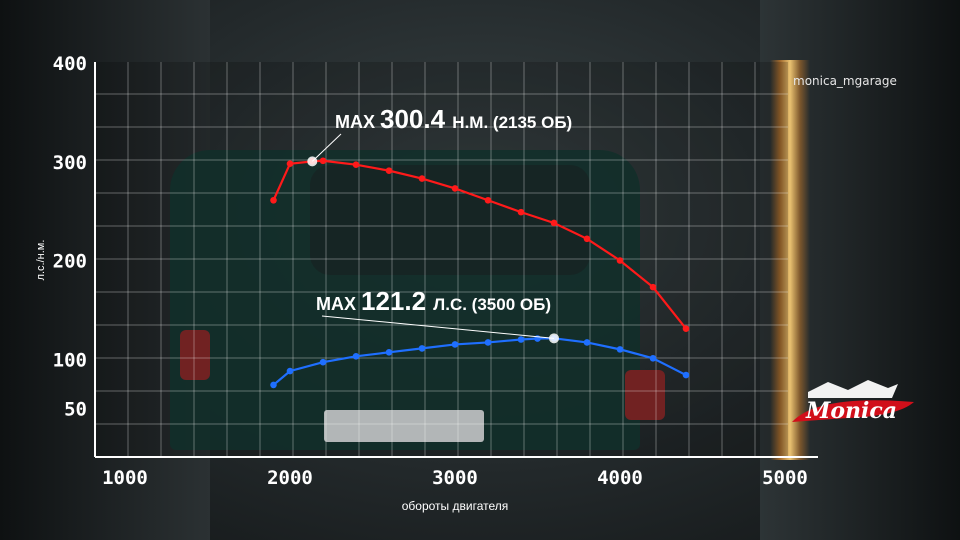  I want to click on annotation-label: MAX 121.2 Л.С. (3500 ОБ), so click(433, 301).